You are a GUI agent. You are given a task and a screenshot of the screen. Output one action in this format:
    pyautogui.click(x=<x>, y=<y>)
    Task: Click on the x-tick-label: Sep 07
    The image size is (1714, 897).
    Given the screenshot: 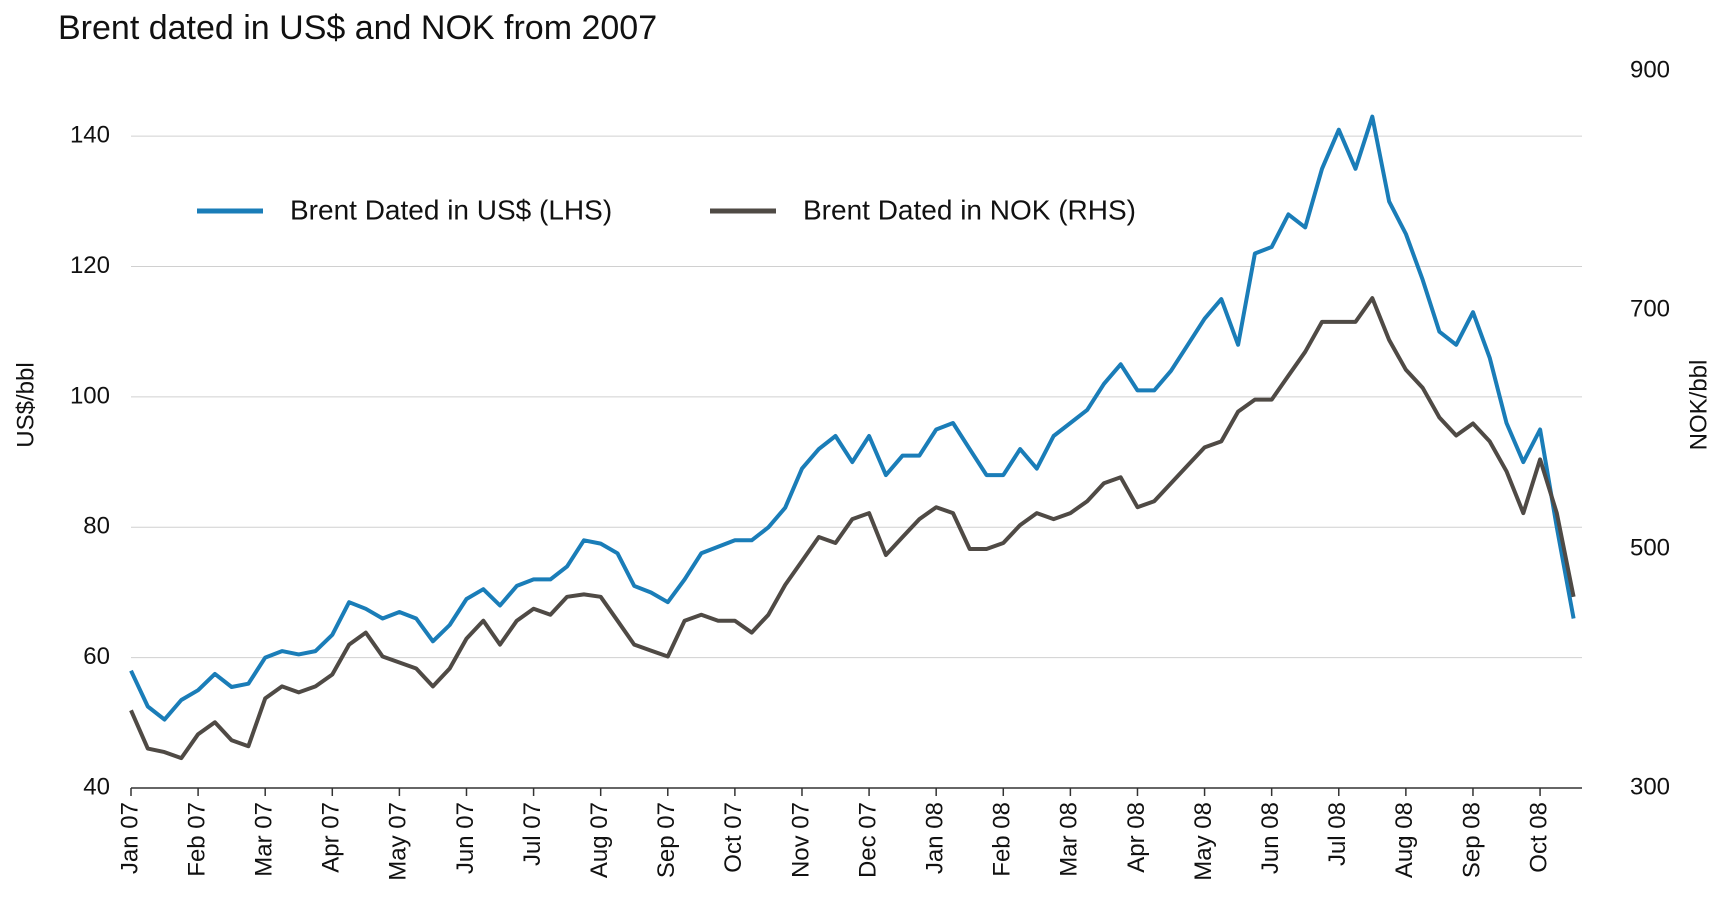 What is the action you would take?
    pyautogui.click(x=666, y=840)
    